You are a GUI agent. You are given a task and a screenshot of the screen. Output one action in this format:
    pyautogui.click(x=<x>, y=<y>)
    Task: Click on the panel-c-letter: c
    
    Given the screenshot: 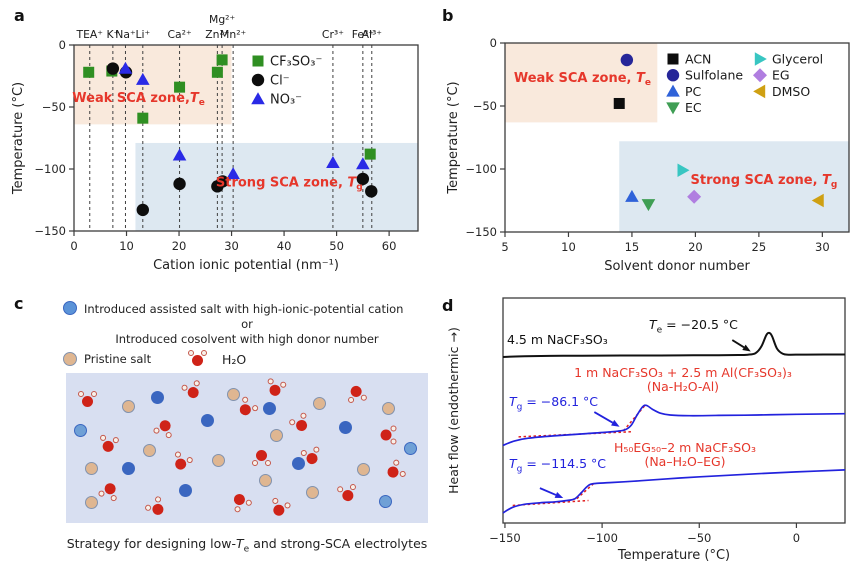 What is the action you would take?
    pyautogui.click(x=19, y=303)
    